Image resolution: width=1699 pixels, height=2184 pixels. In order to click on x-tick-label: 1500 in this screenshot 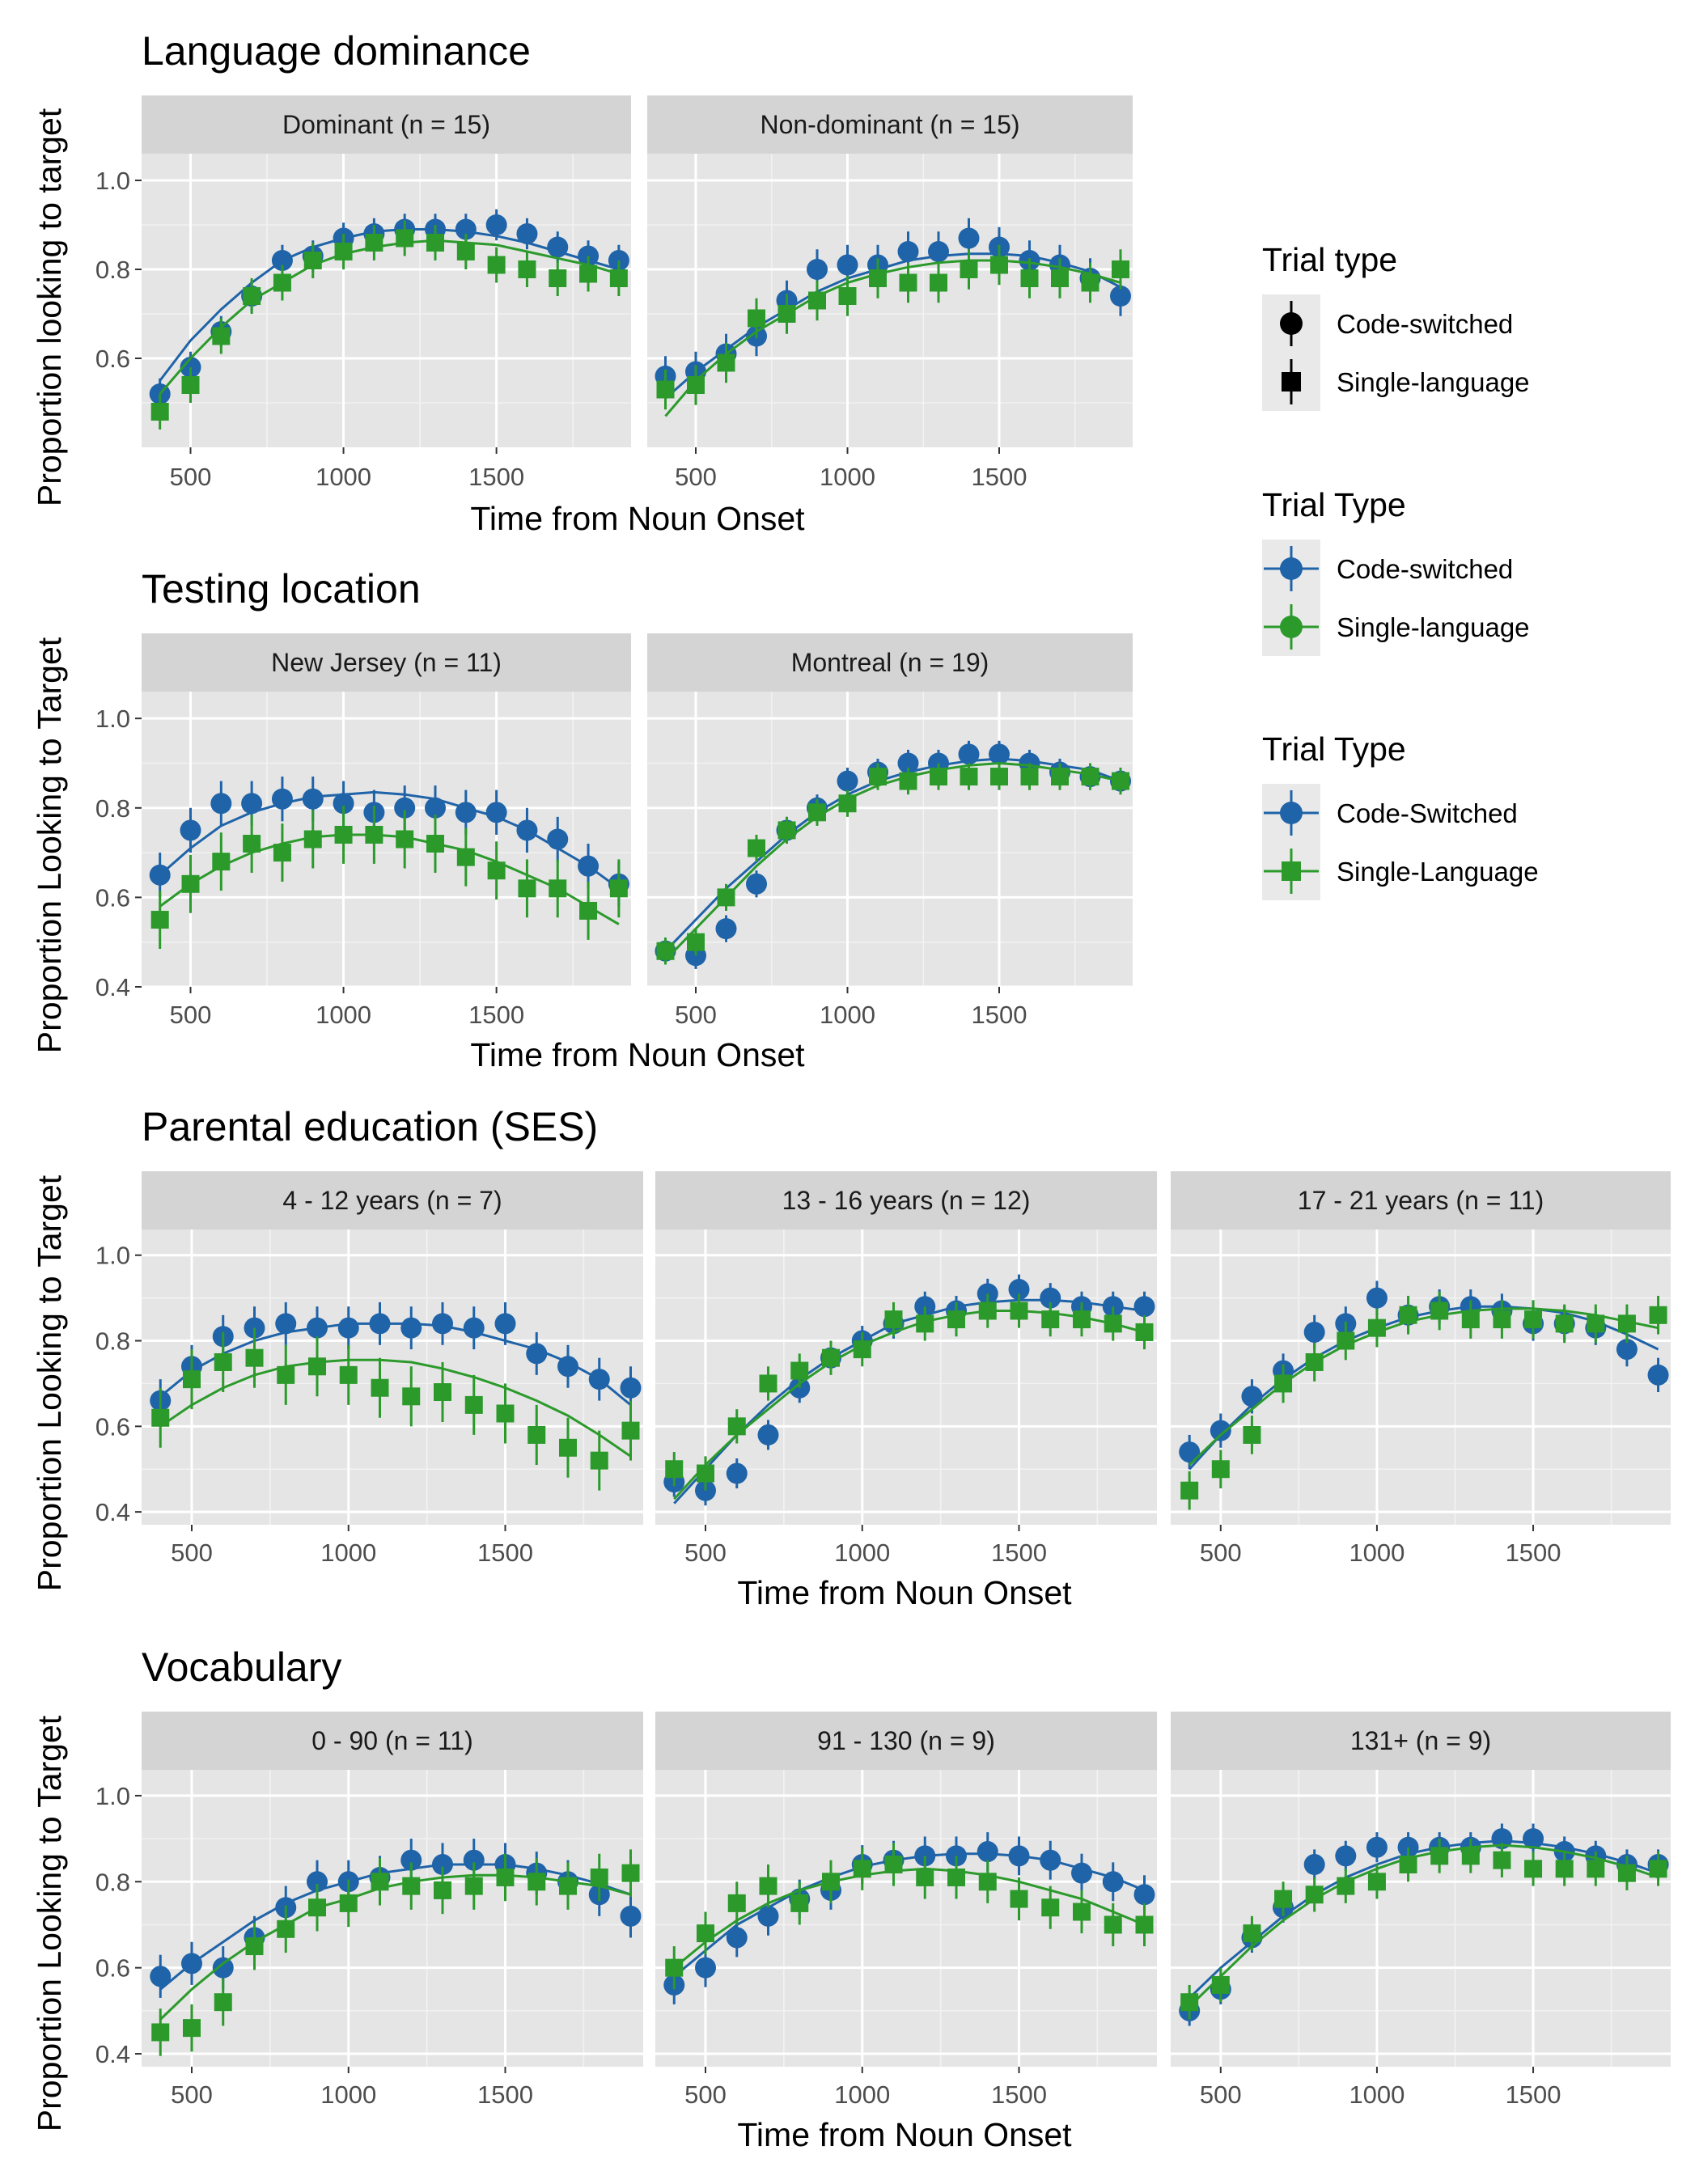, I will do `click(496, 477)`.